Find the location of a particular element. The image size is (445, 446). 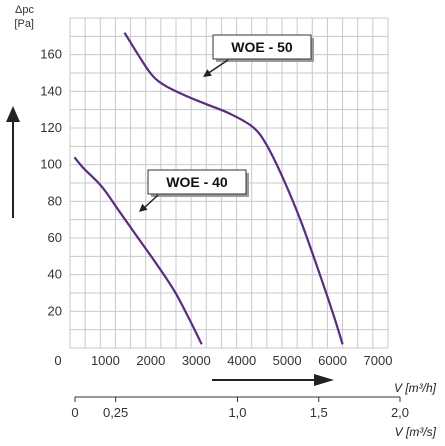

y-axis-label: Δpc is located at coordinates (24, 10).